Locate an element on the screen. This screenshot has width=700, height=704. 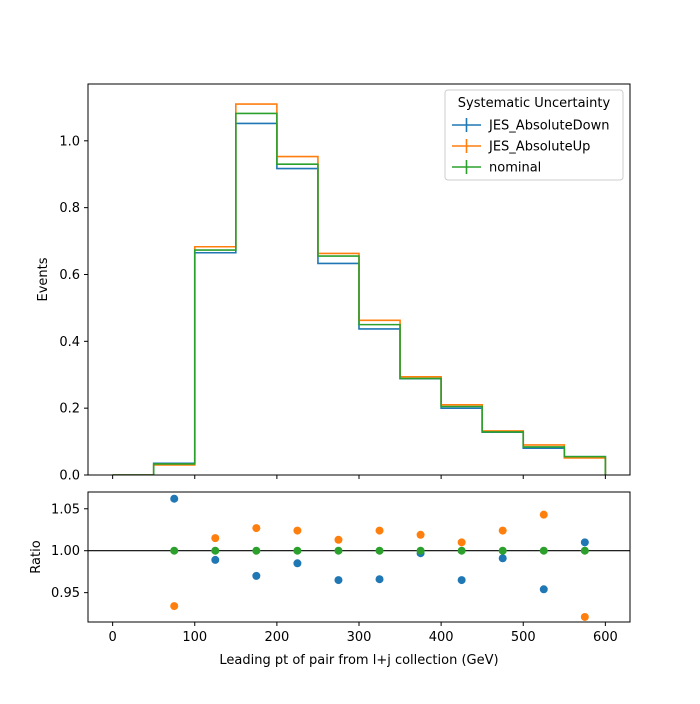
ratio-axes-frame is located at coordinates (359, 557).